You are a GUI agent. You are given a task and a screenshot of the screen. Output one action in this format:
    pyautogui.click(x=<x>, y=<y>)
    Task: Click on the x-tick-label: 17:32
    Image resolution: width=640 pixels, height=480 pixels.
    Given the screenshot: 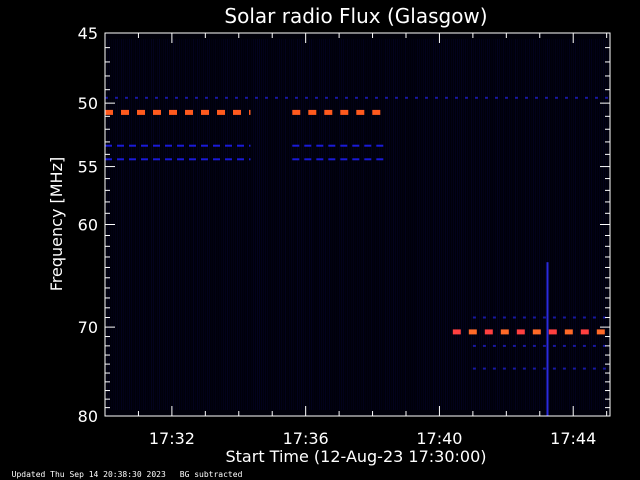 What is the action you would take?
    pyautogui.click(x=172, y=438)
    